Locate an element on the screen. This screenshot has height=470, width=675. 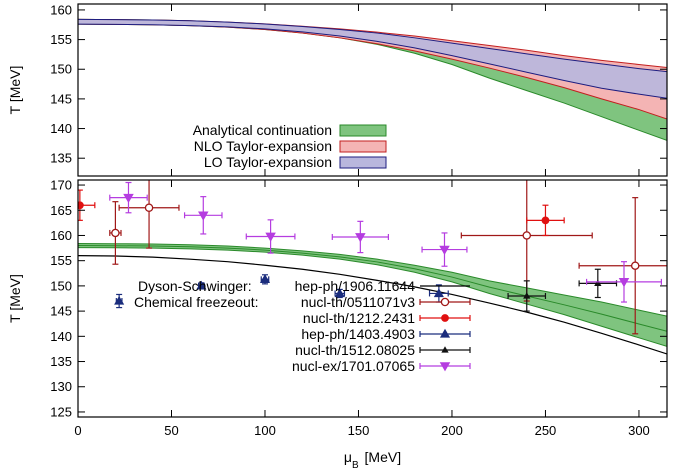
bottom-ytick-label: 155 is located at coordinates (61, 260).